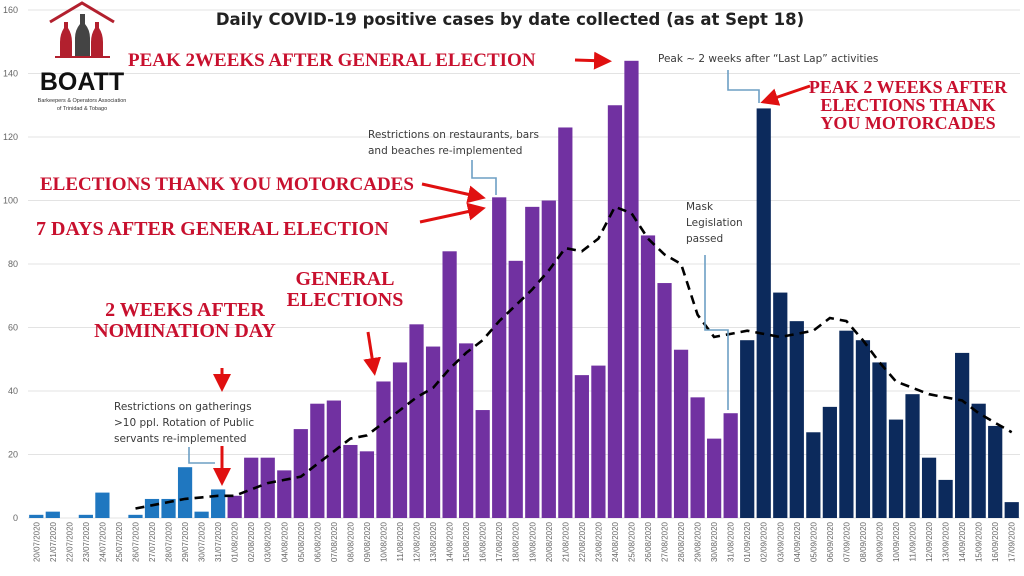 This screenshot has width=1024, height=576. I want to click on x-tick-label: 25/07/2020, so click(119, 541).